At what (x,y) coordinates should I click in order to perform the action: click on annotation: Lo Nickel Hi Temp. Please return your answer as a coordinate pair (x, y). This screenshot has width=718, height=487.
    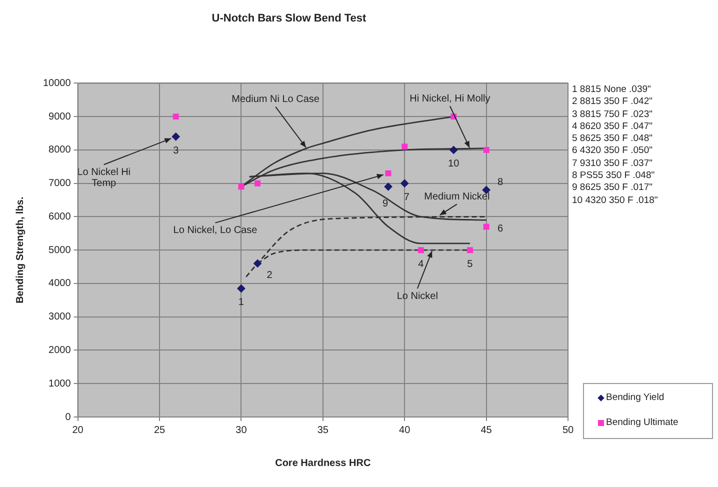
    Looking at the image, I should click on (104, 177).